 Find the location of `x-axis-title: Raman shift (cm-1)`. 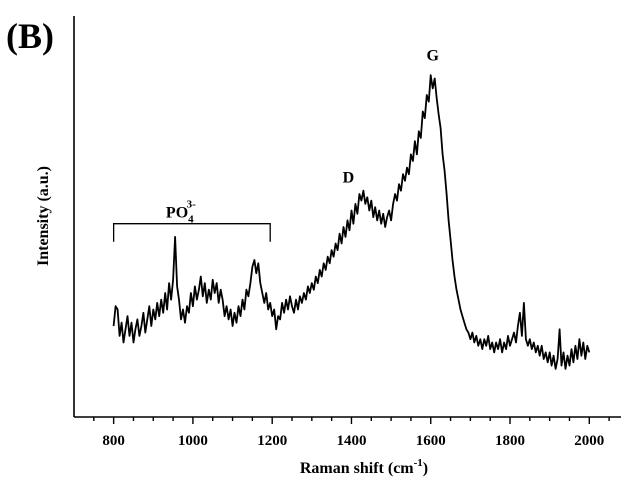

x-axis-title: Raman shift (cm-1) is located at coordinates (364, 467).